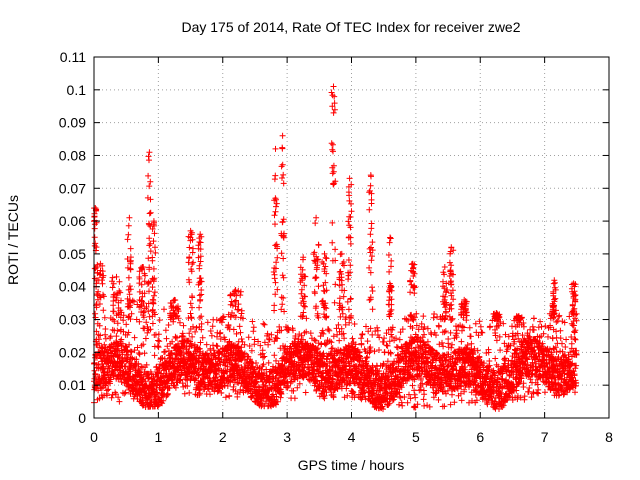  Describe the element at coordinates (72, 254) in the screenshot. I see `y-tick-label: 0.05` at that location.